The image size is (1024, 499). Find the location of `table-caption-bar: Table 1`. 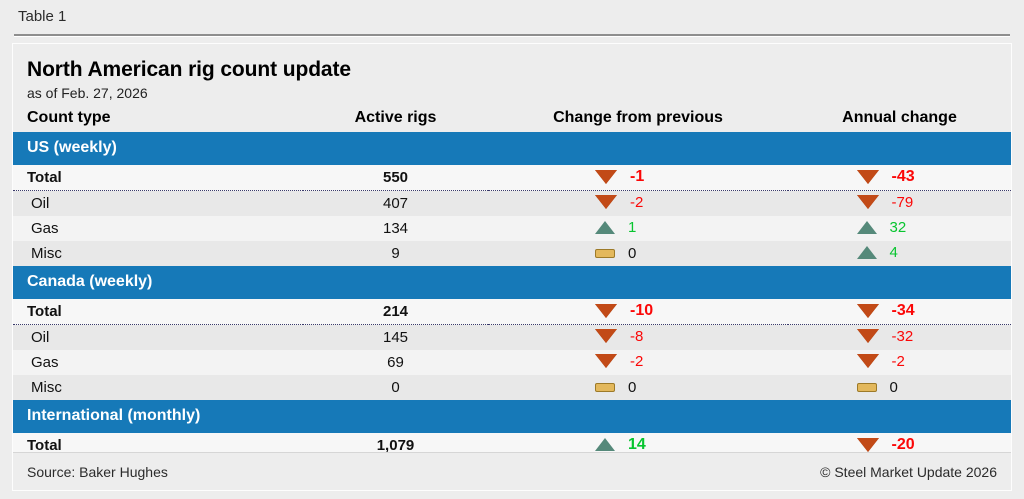

table-caption-bar: Table 1 is located at coordinates (512, 17).